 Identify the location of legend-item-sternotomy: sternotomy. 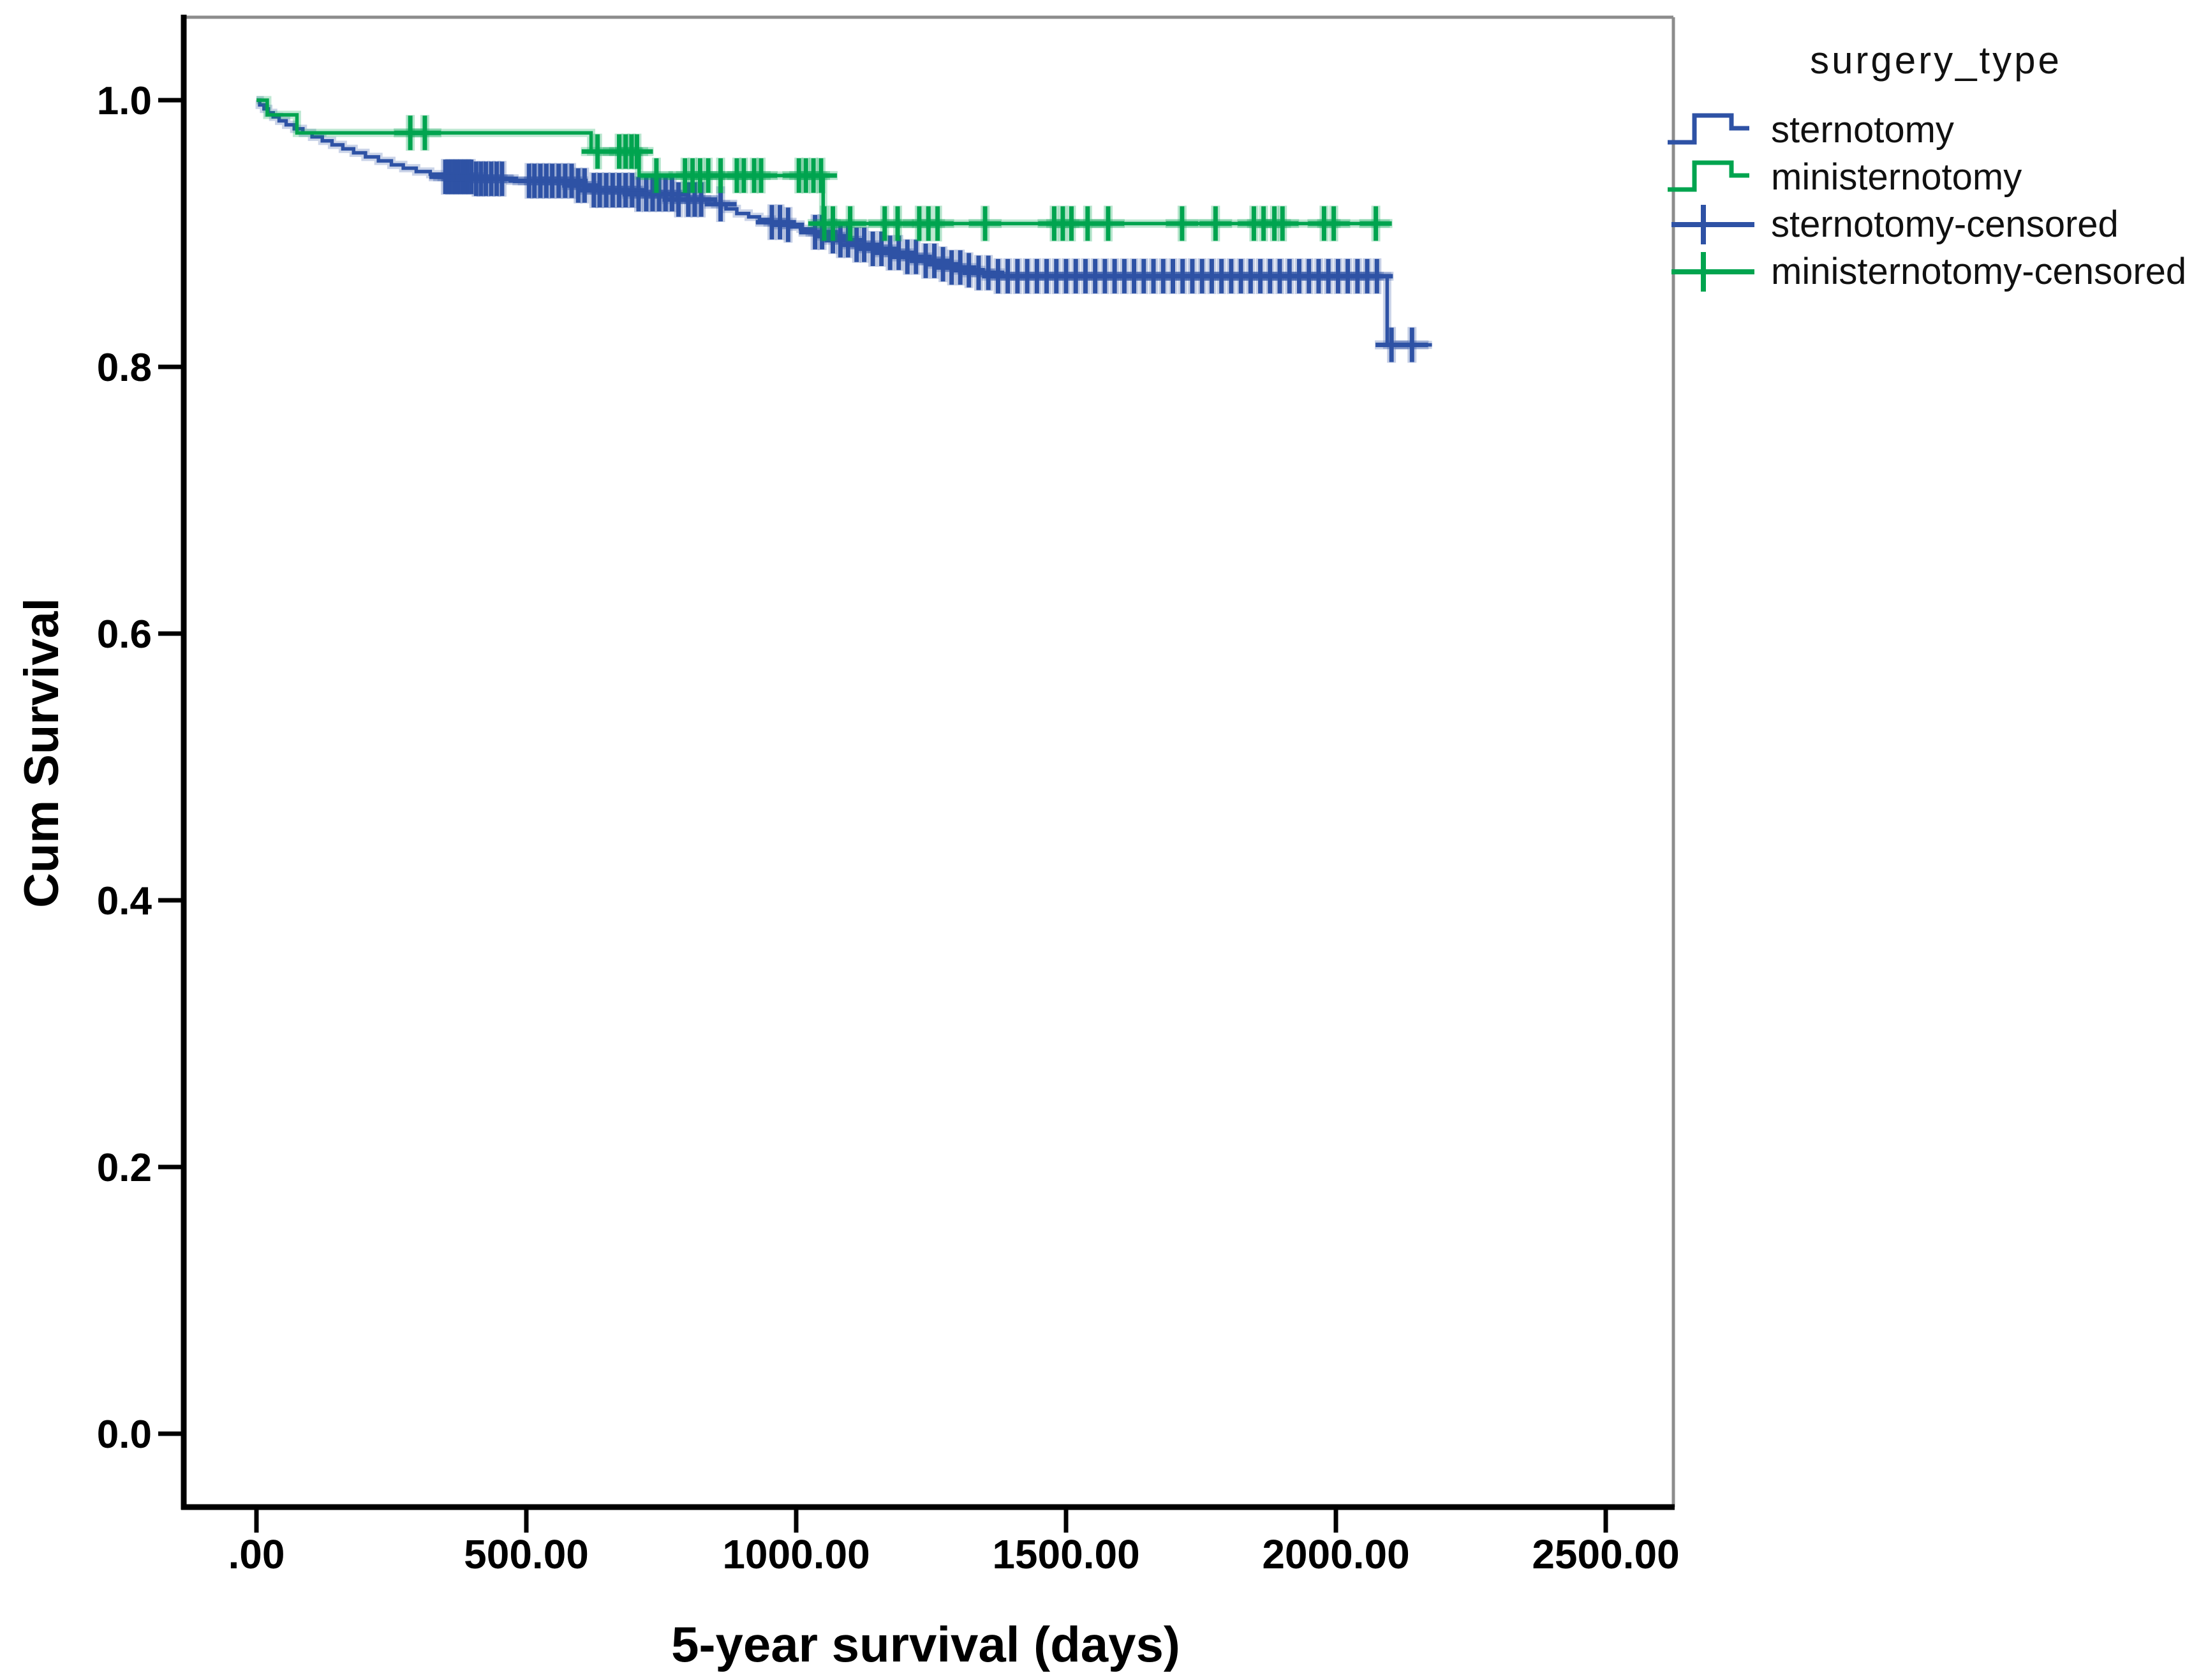
(1935, 130).